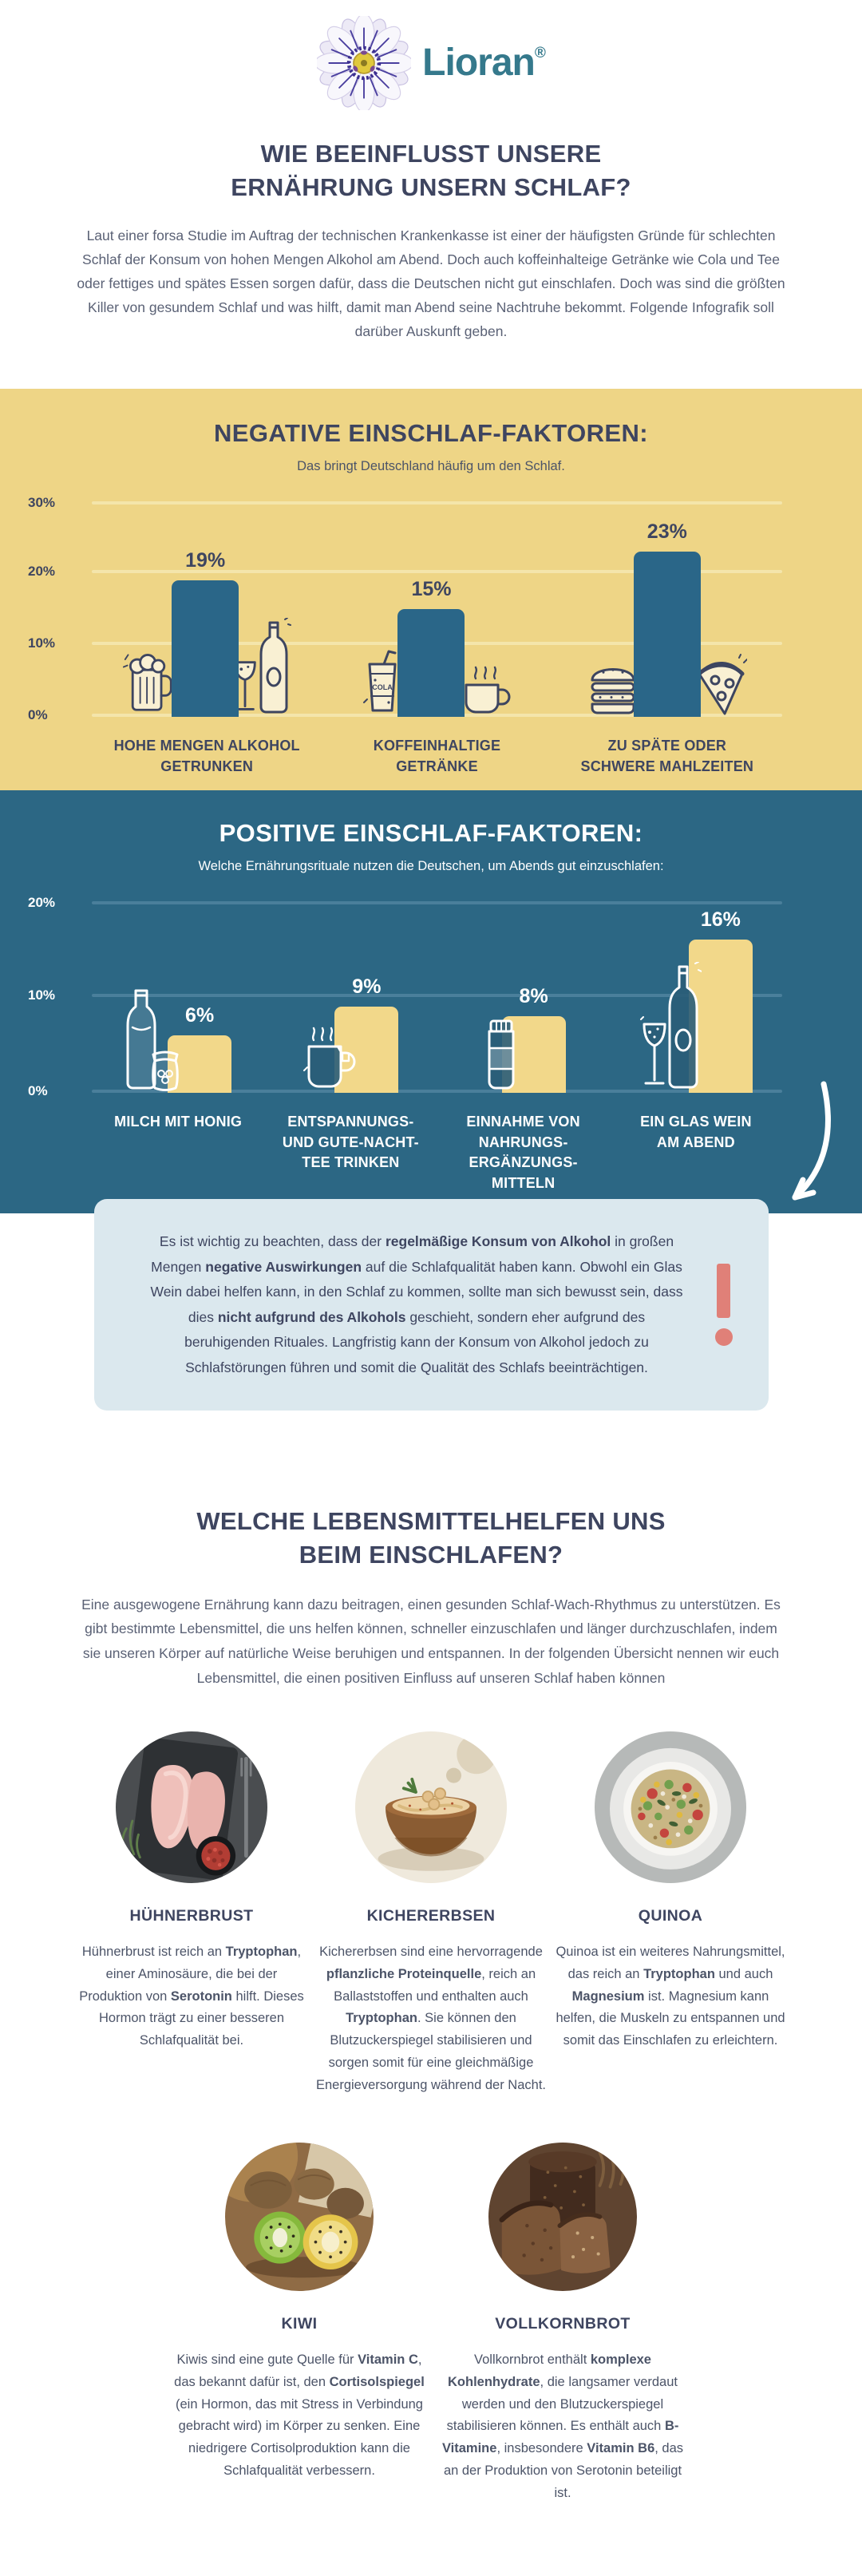  I want to click on bar-value-tea: 9%, so click(367, 987).